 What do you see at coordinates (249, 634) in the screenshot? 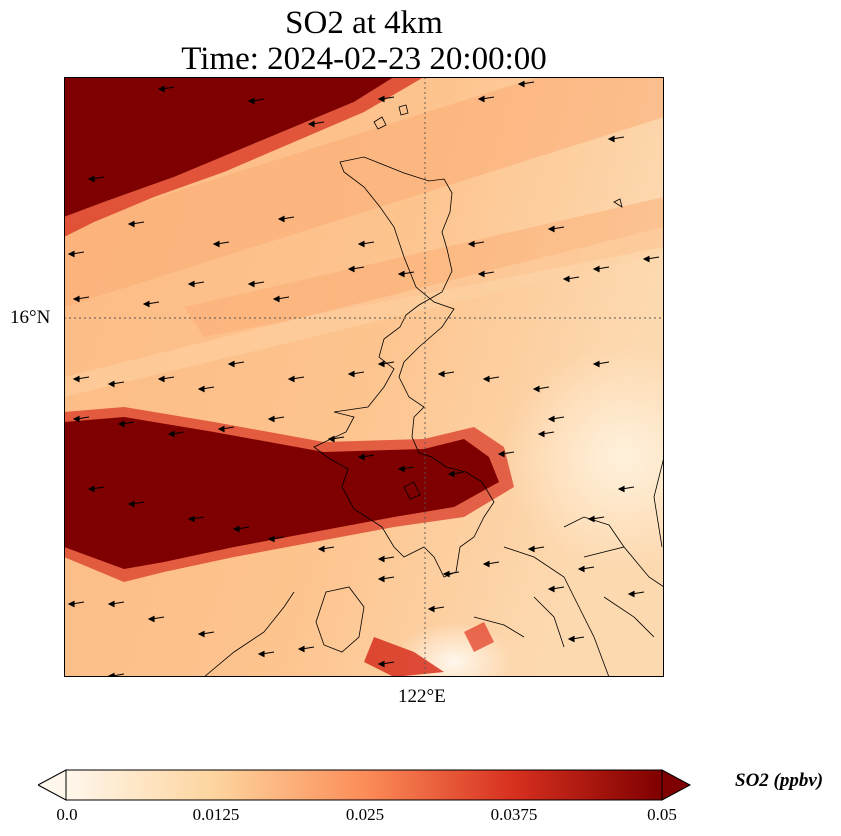
I see `coastline-palawan` at bounding box center [249, 634].